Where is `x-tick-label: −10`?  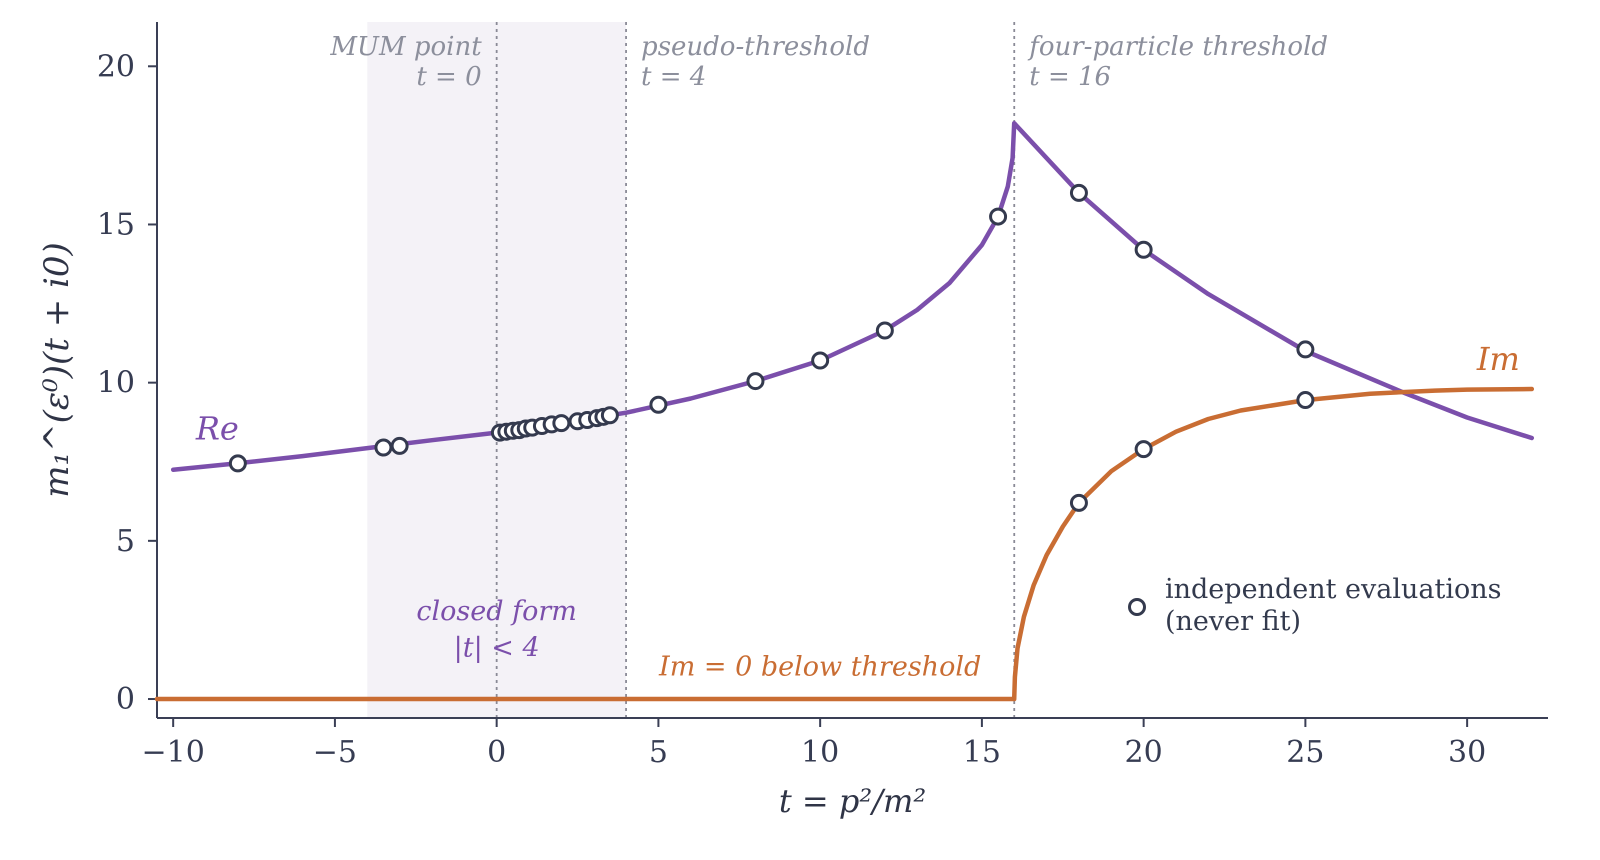
x-tick-label: −10 is located at coordinates (173, 752).